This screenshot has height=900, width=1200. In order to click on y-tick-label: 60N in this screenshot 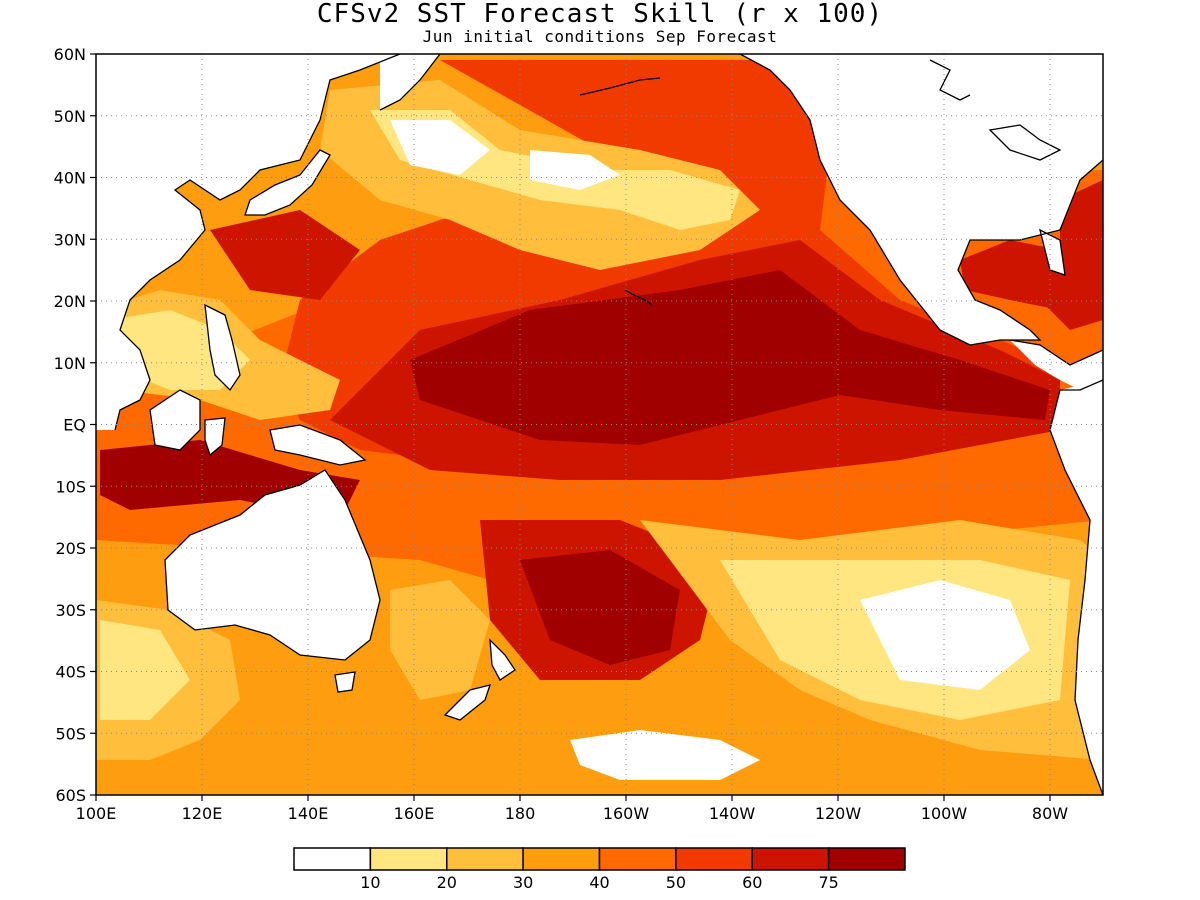, I will do `click(70, 54)`.